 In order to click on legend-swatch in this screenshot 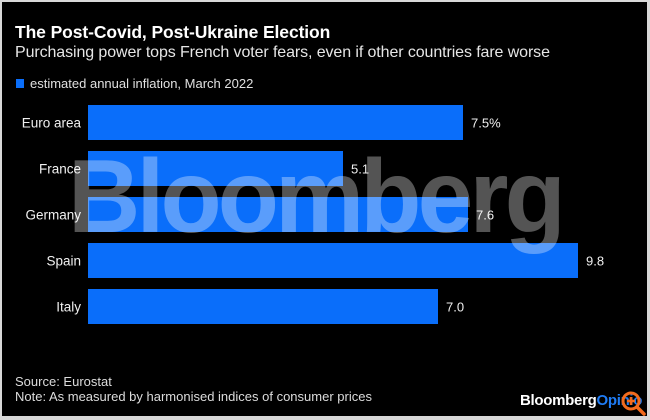, I will do `click(20, 83)`.